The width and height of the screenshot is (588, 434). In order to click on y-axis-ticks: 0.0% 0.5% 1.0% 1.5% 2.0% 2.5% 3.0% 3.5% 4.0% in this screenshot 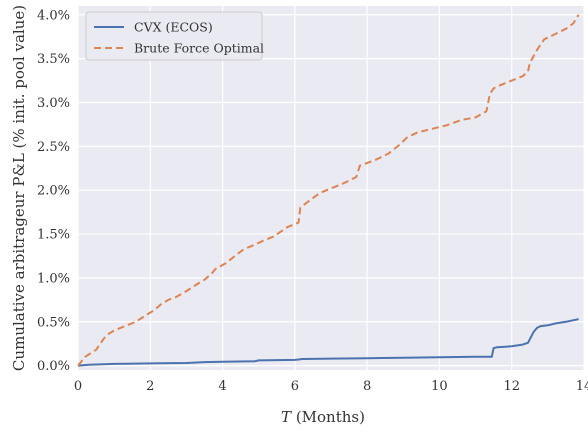, I will do `click(53, 191)`.